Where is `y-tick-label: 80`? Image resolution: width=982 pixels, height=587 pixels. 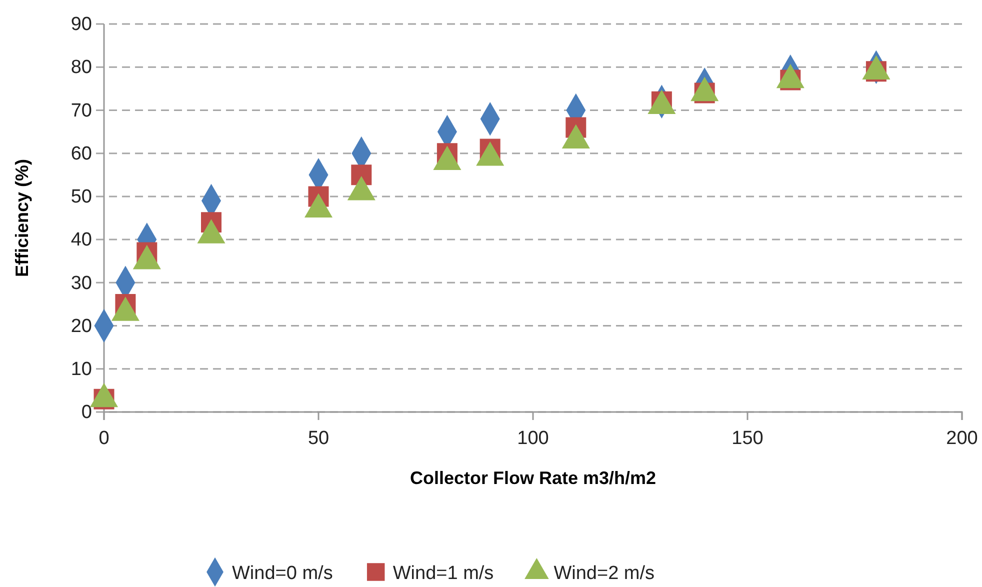 y-tick-label: 80 is located at coordinates (81, 67).